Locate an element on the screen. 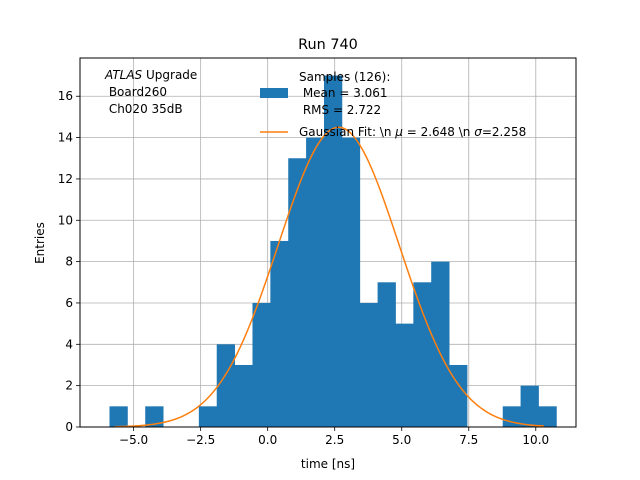 This screenshot has height=480, width=640. y-tick-label: 10 is located at coordinates (65, 220).